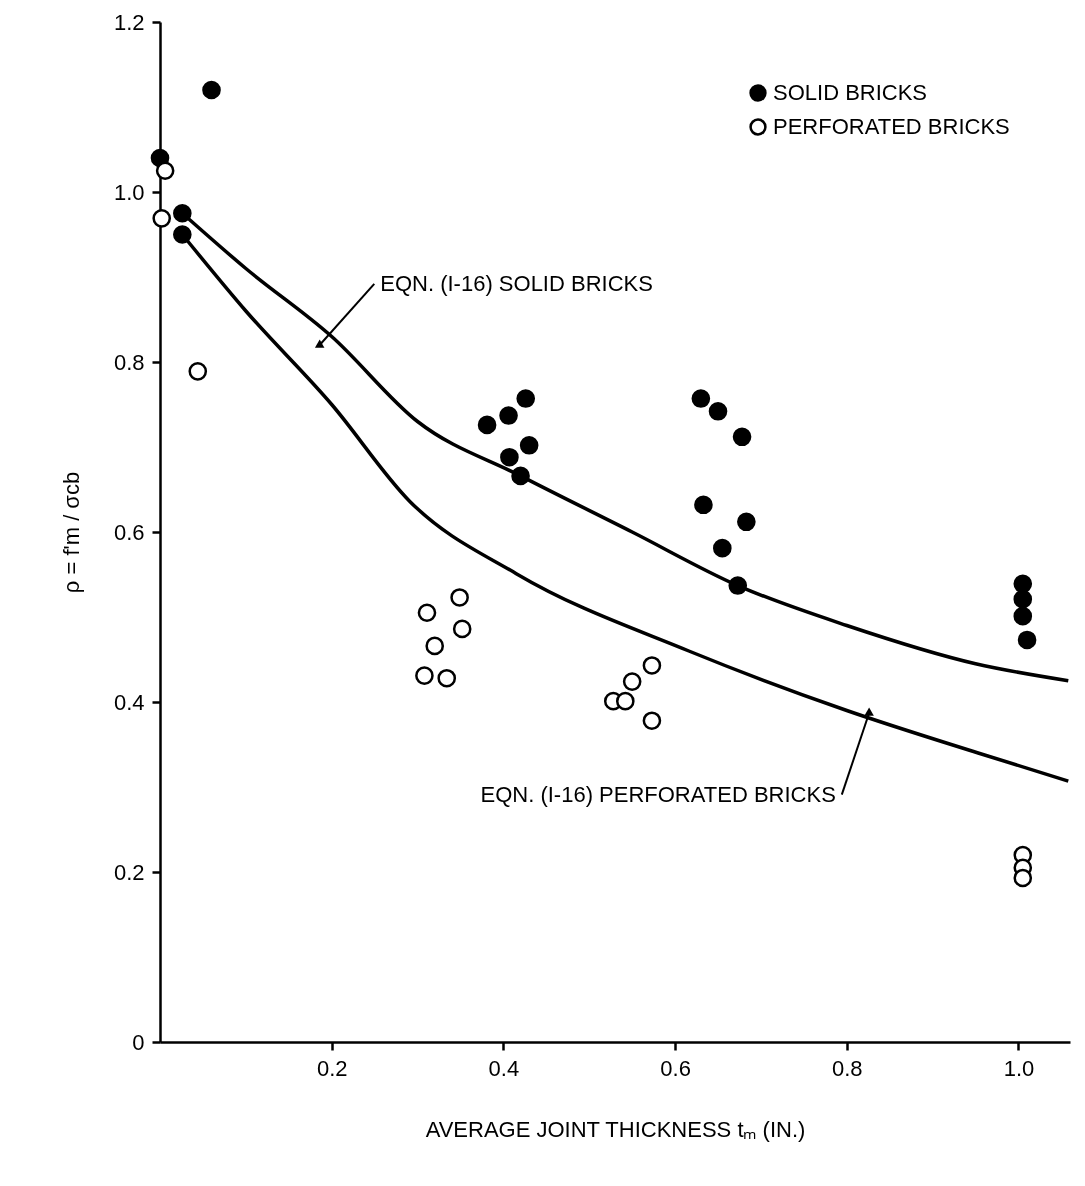 Image resolution: width=1085 pixels, height=1186 pixels. I want to click on x-tick-label: 1.0, so click(1019, 1068).